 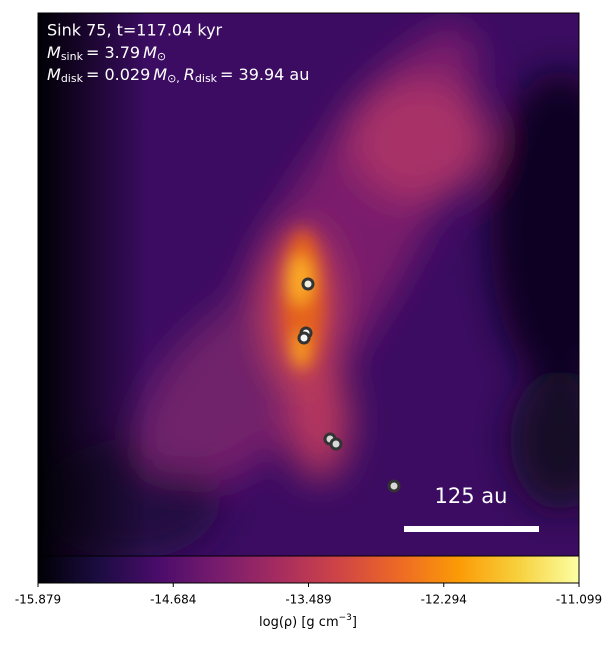 What do you see at coordinates (349, 385) in the screenshot?
I see `sink-particles` at bounding box center [349, 385].